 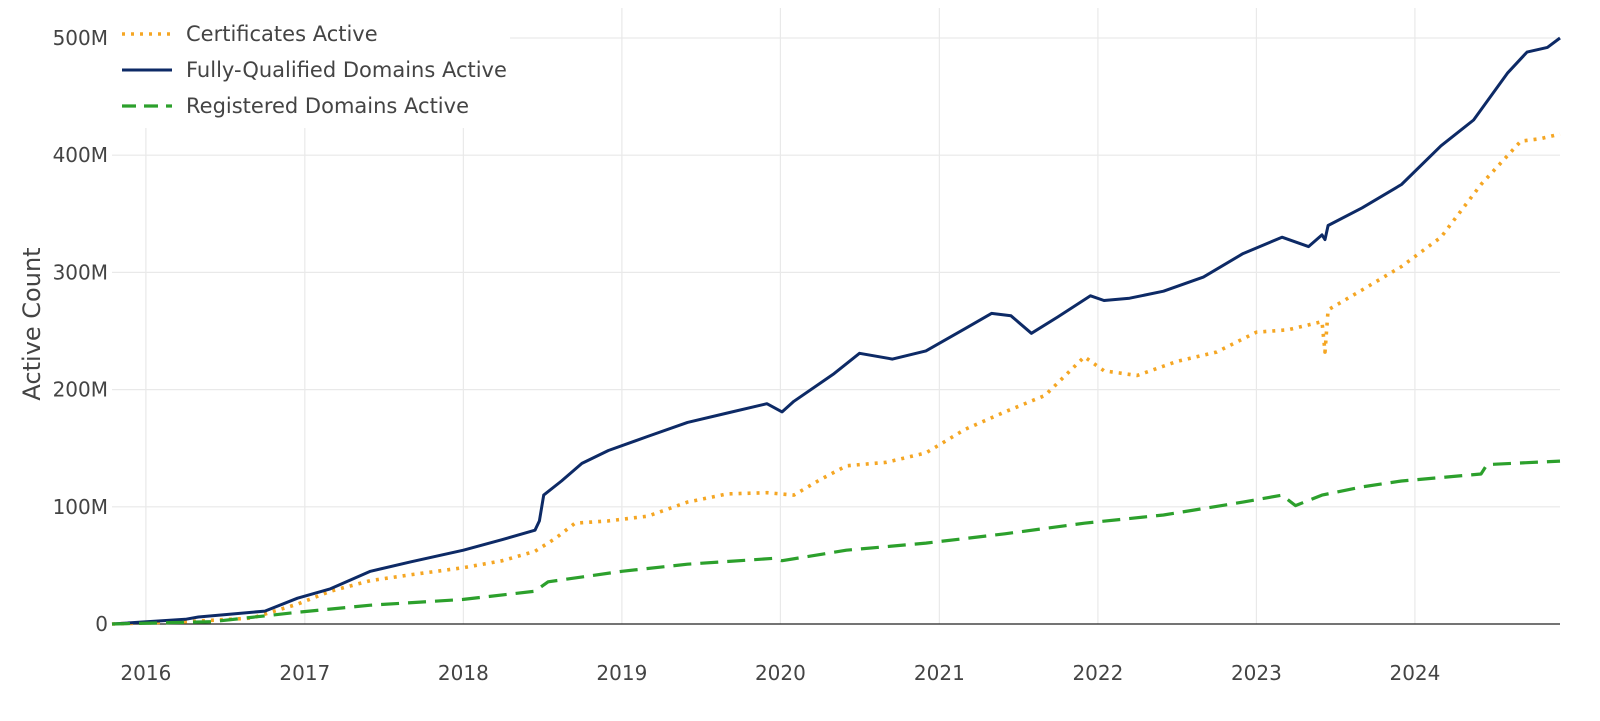 I want to click on legend-label: Registered Domains Active, so click(x=327, y=106).